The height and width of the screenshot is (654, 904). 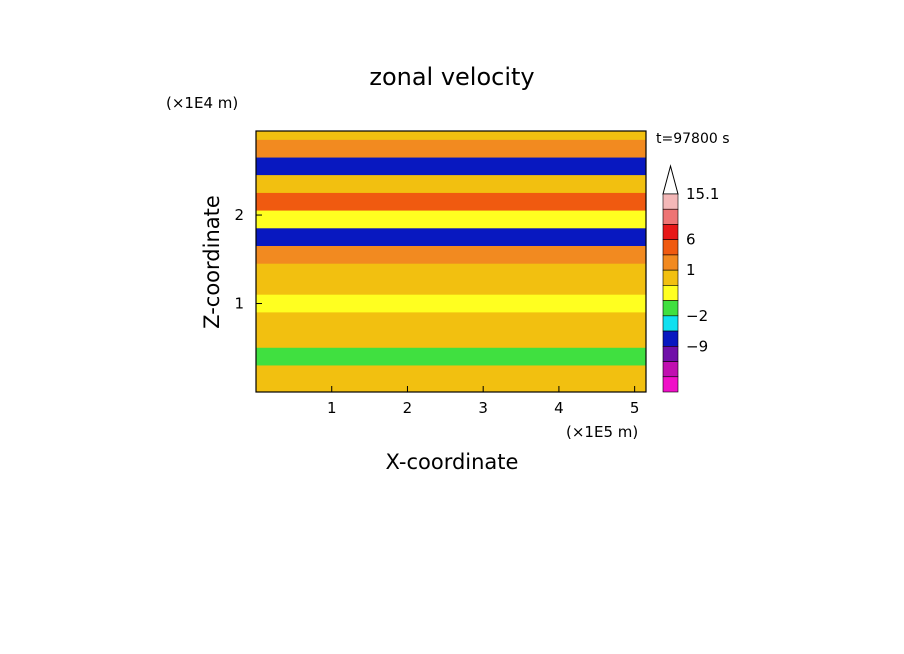 What do you see at coordinates (483, 408) in the screenshot?
I see `x-tick-label: 3` at bounding box center [483, 408].